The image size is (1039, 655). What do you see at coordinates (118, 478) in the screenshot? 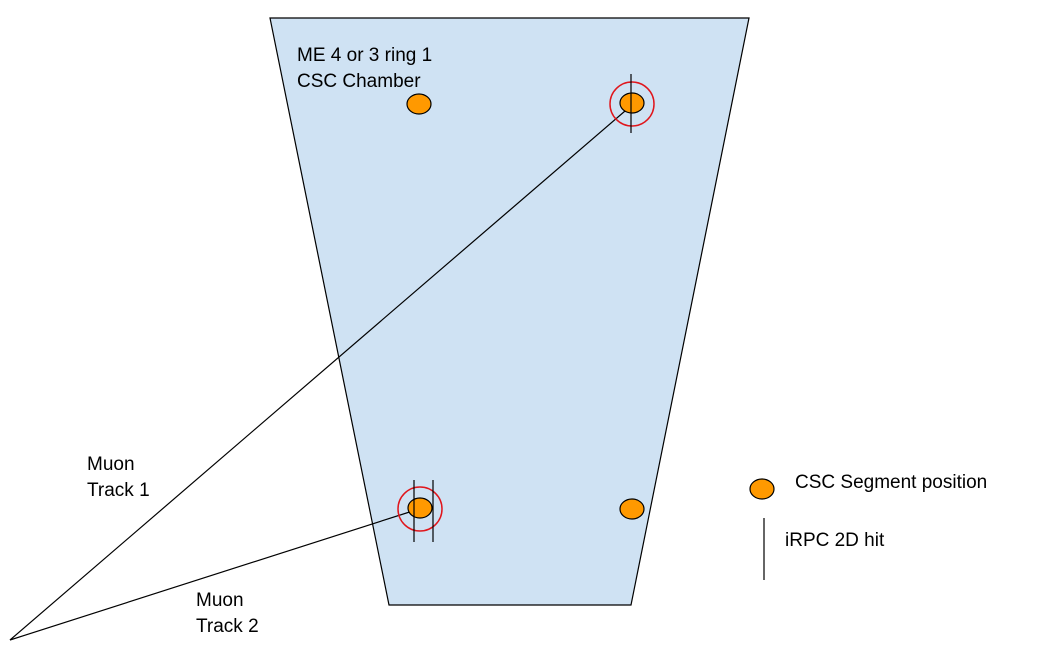
I see `muon-track-1-label: Muon Track 1` at bounding box center [118, 478].